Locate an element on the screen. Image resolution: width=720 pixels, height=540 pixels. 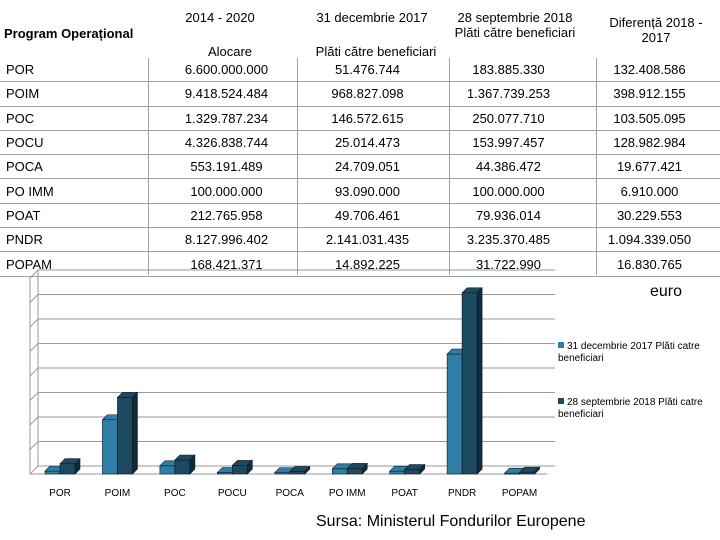
cell-alocare: 1.329.787.234 is located at coordinates (226, 118).